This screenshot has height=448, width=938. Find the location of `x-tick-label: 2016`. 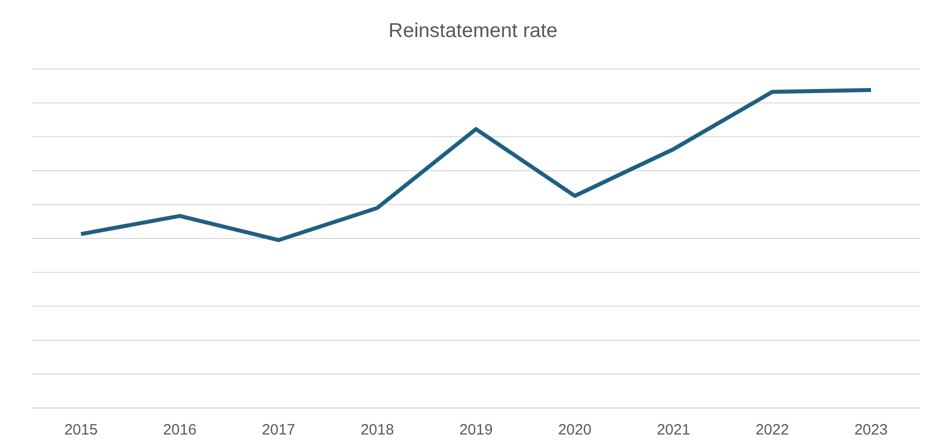

x-tick-label: 2016 is located at coordinates (179, 430).